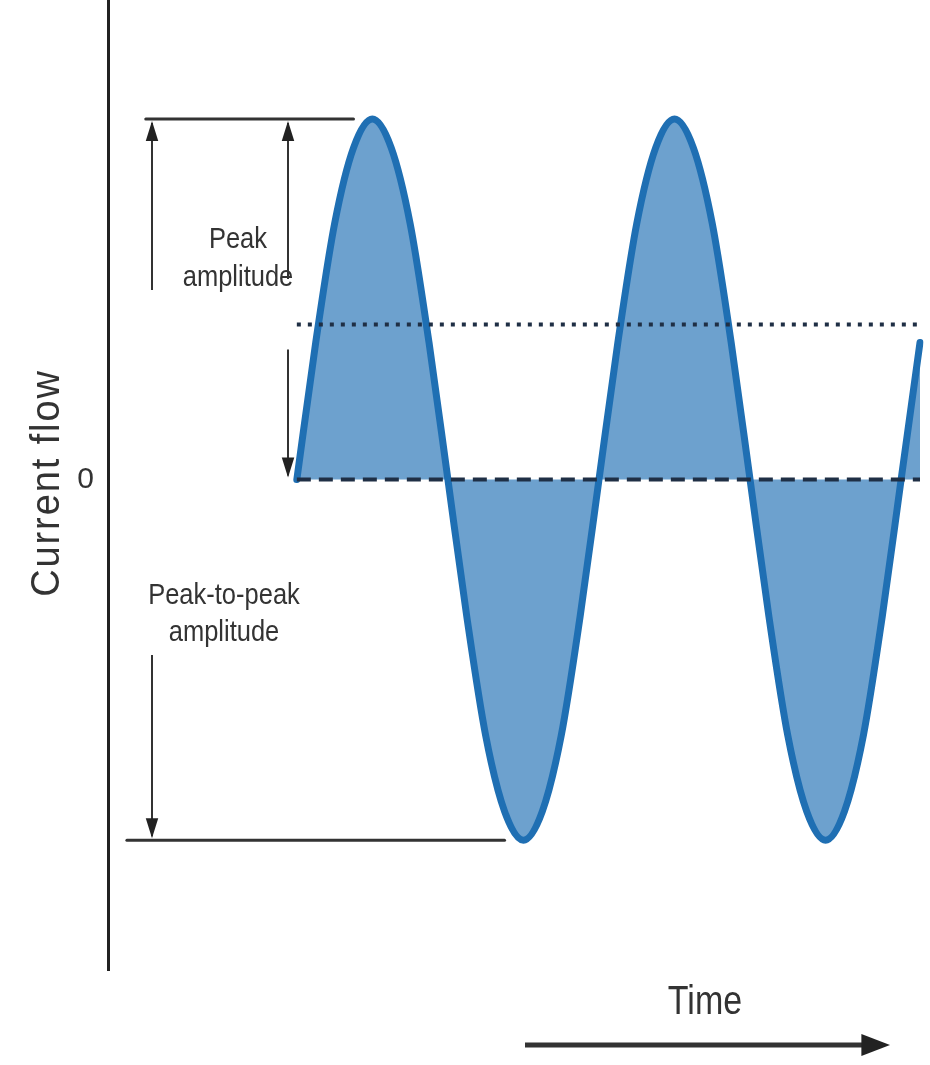 This screenshot has height=1065, width=930. I want to click on x-axis-title: Time, so click(705, 1000).